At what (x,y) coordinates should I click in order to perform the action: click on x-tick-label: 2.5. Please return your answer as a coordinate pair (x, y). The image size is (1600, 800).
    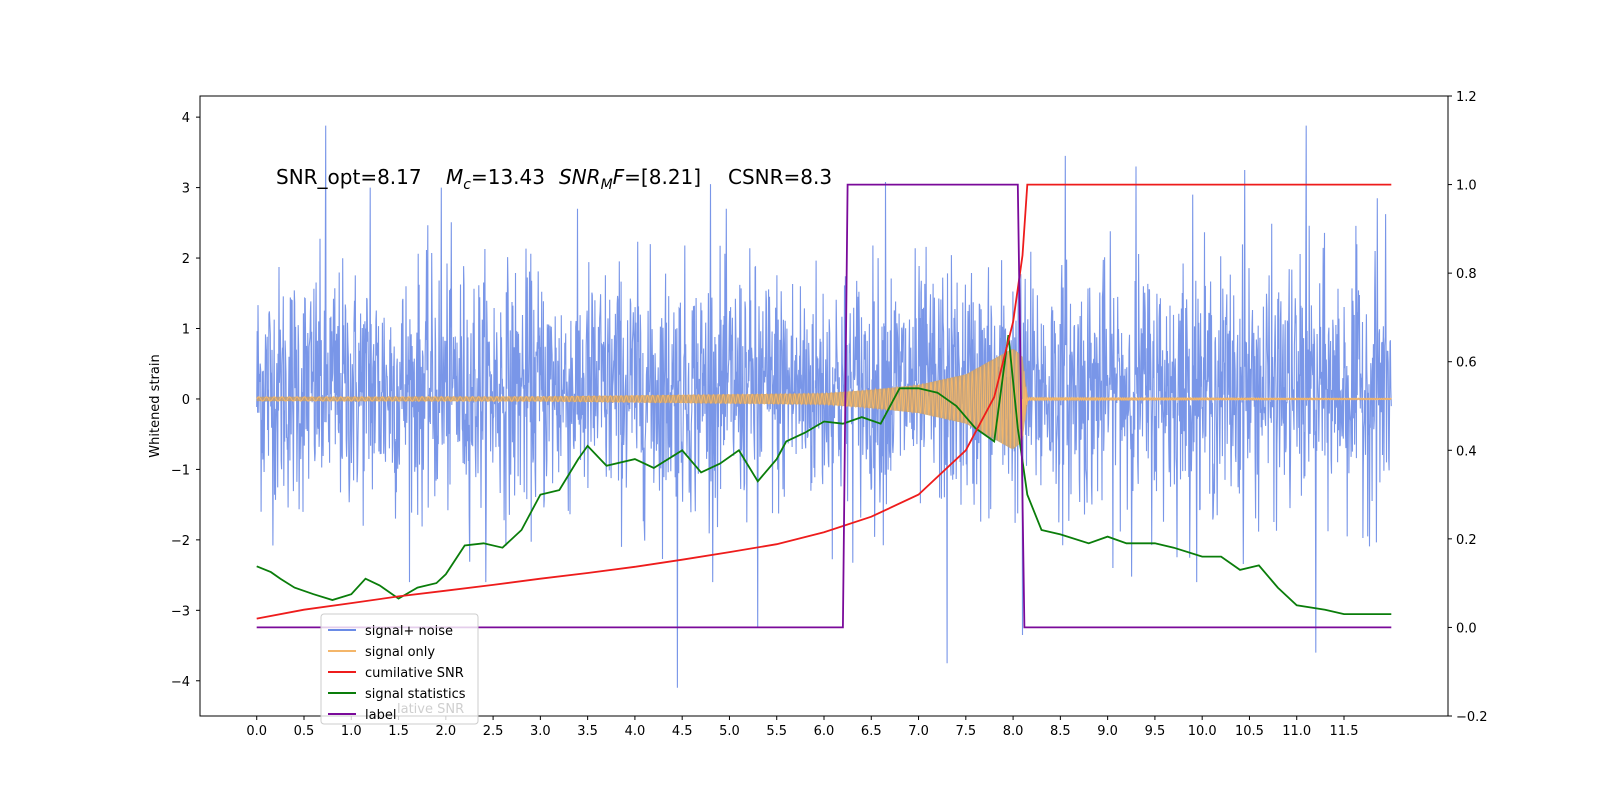
    Looking at the image, I should click on (493, 731).